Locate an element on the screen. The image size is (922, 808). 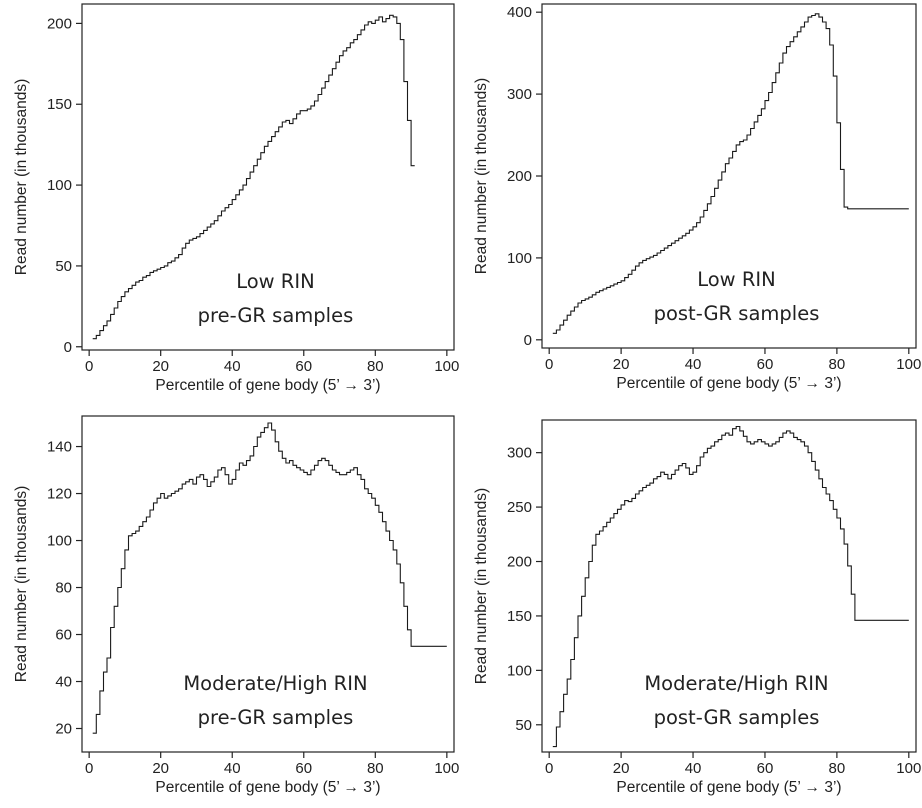
y-tick-label: 250 is located at coordinates (519, 507).